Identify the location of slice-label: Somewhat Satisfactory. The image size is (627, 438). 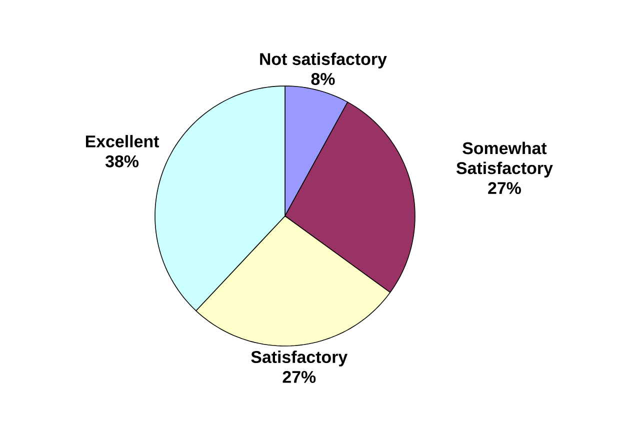
(504, 160).